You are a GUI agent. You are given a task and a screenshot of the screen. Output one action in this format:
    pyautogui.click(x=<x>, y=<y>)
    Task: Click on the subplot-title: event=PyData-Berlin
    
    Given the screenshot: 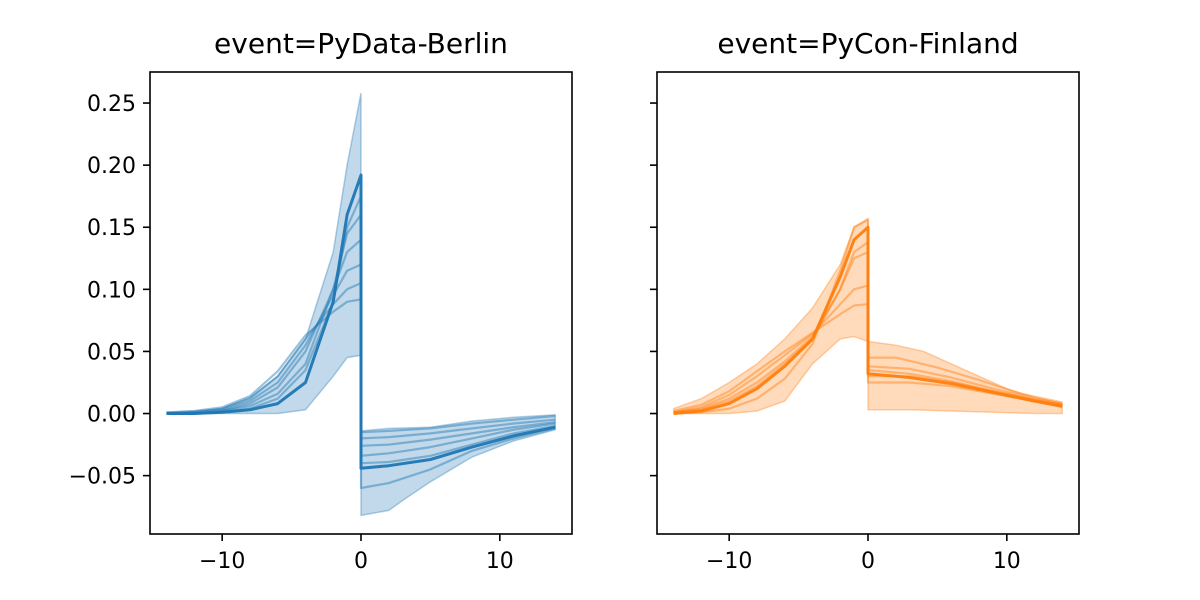 What is the action you would take?
    pyautogui.click(x=361, y=43)
    